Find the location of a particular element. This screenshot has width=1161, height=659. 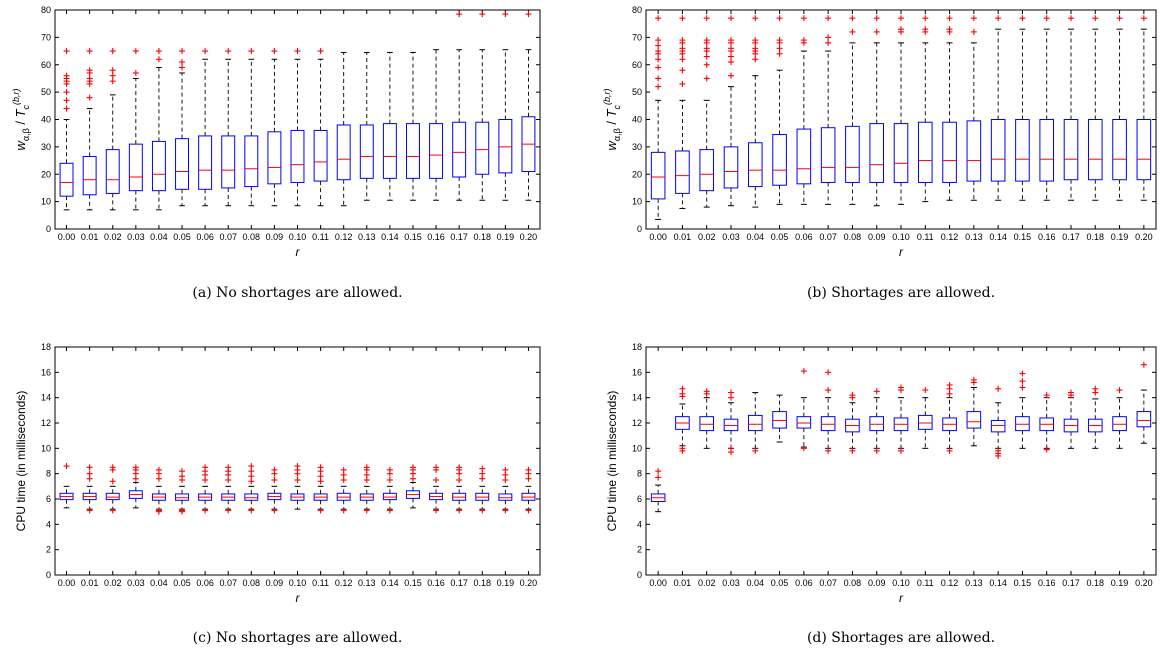

y-axis-label-part: (b,r) is located at coordinates (16, 96).